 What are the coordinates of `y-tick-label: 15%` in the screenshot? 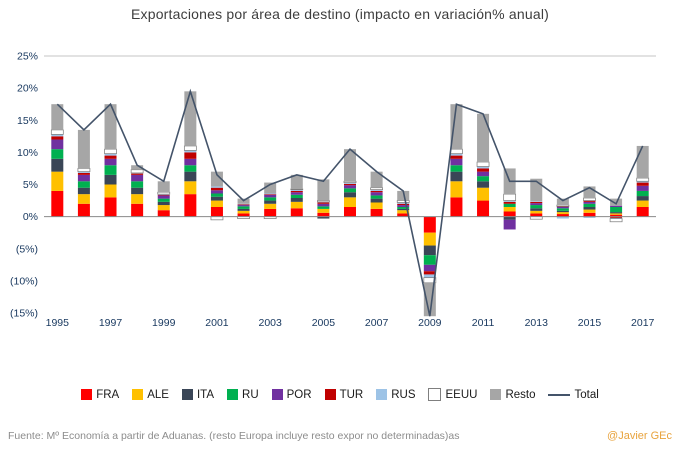 It's located at (27, 121).